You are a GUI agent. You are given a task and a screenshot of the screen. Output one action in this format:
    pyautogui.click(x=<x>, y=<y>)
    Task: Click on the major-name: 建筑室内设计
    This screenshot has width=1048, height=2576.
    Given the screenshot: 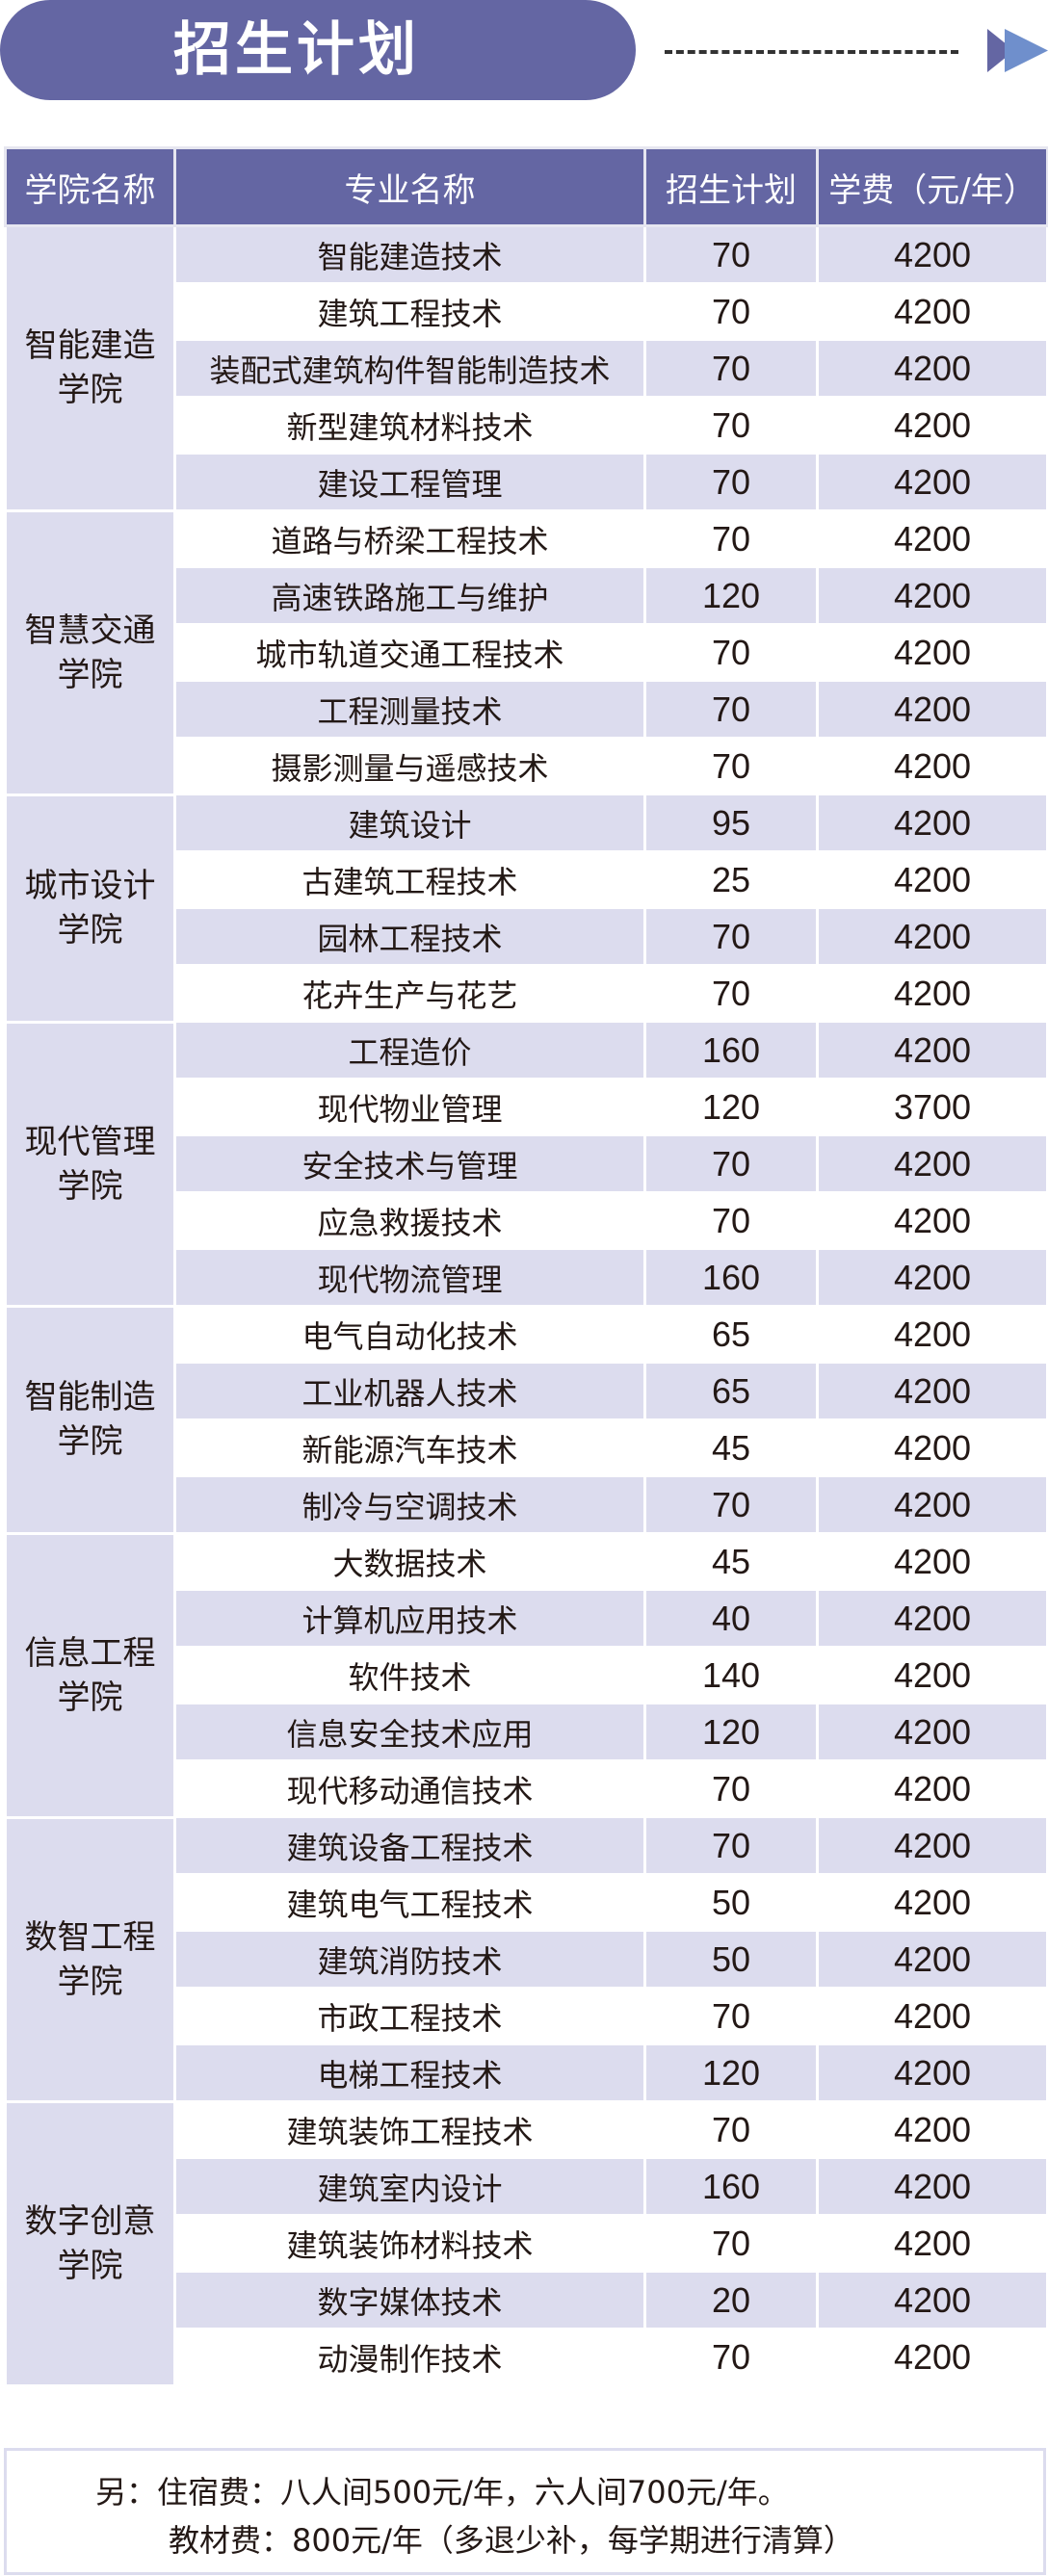 What is the action you would take?
    pyautogui.click(x=409, y=2186)
    